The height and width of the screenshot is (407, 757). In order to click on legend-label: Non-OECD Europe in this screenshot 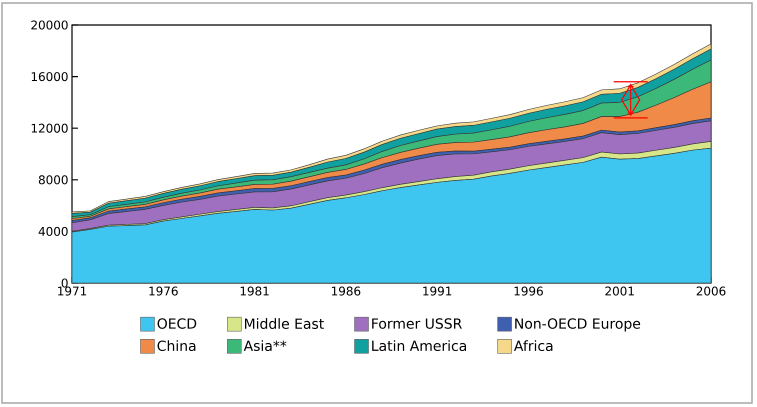, I will do `click(577, 325)`.